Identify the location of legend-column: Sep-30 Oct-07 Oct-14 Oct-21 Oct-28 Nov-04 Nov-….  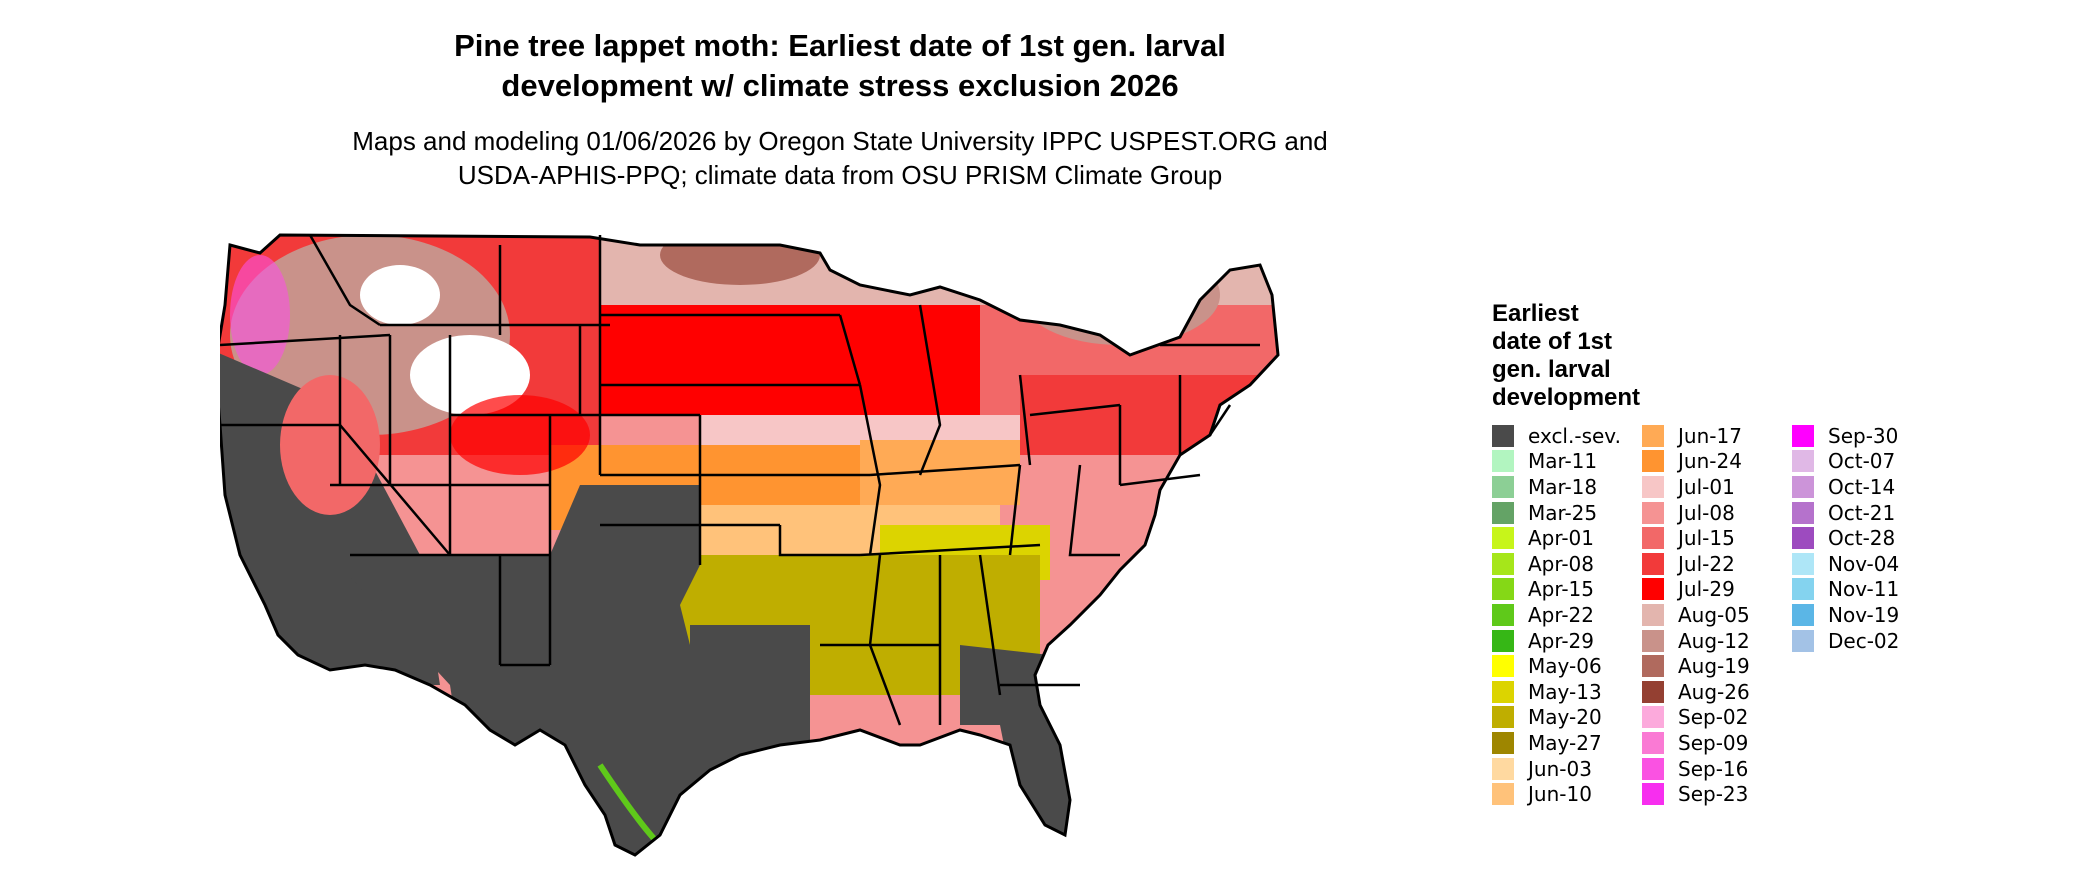
(1867, 538).